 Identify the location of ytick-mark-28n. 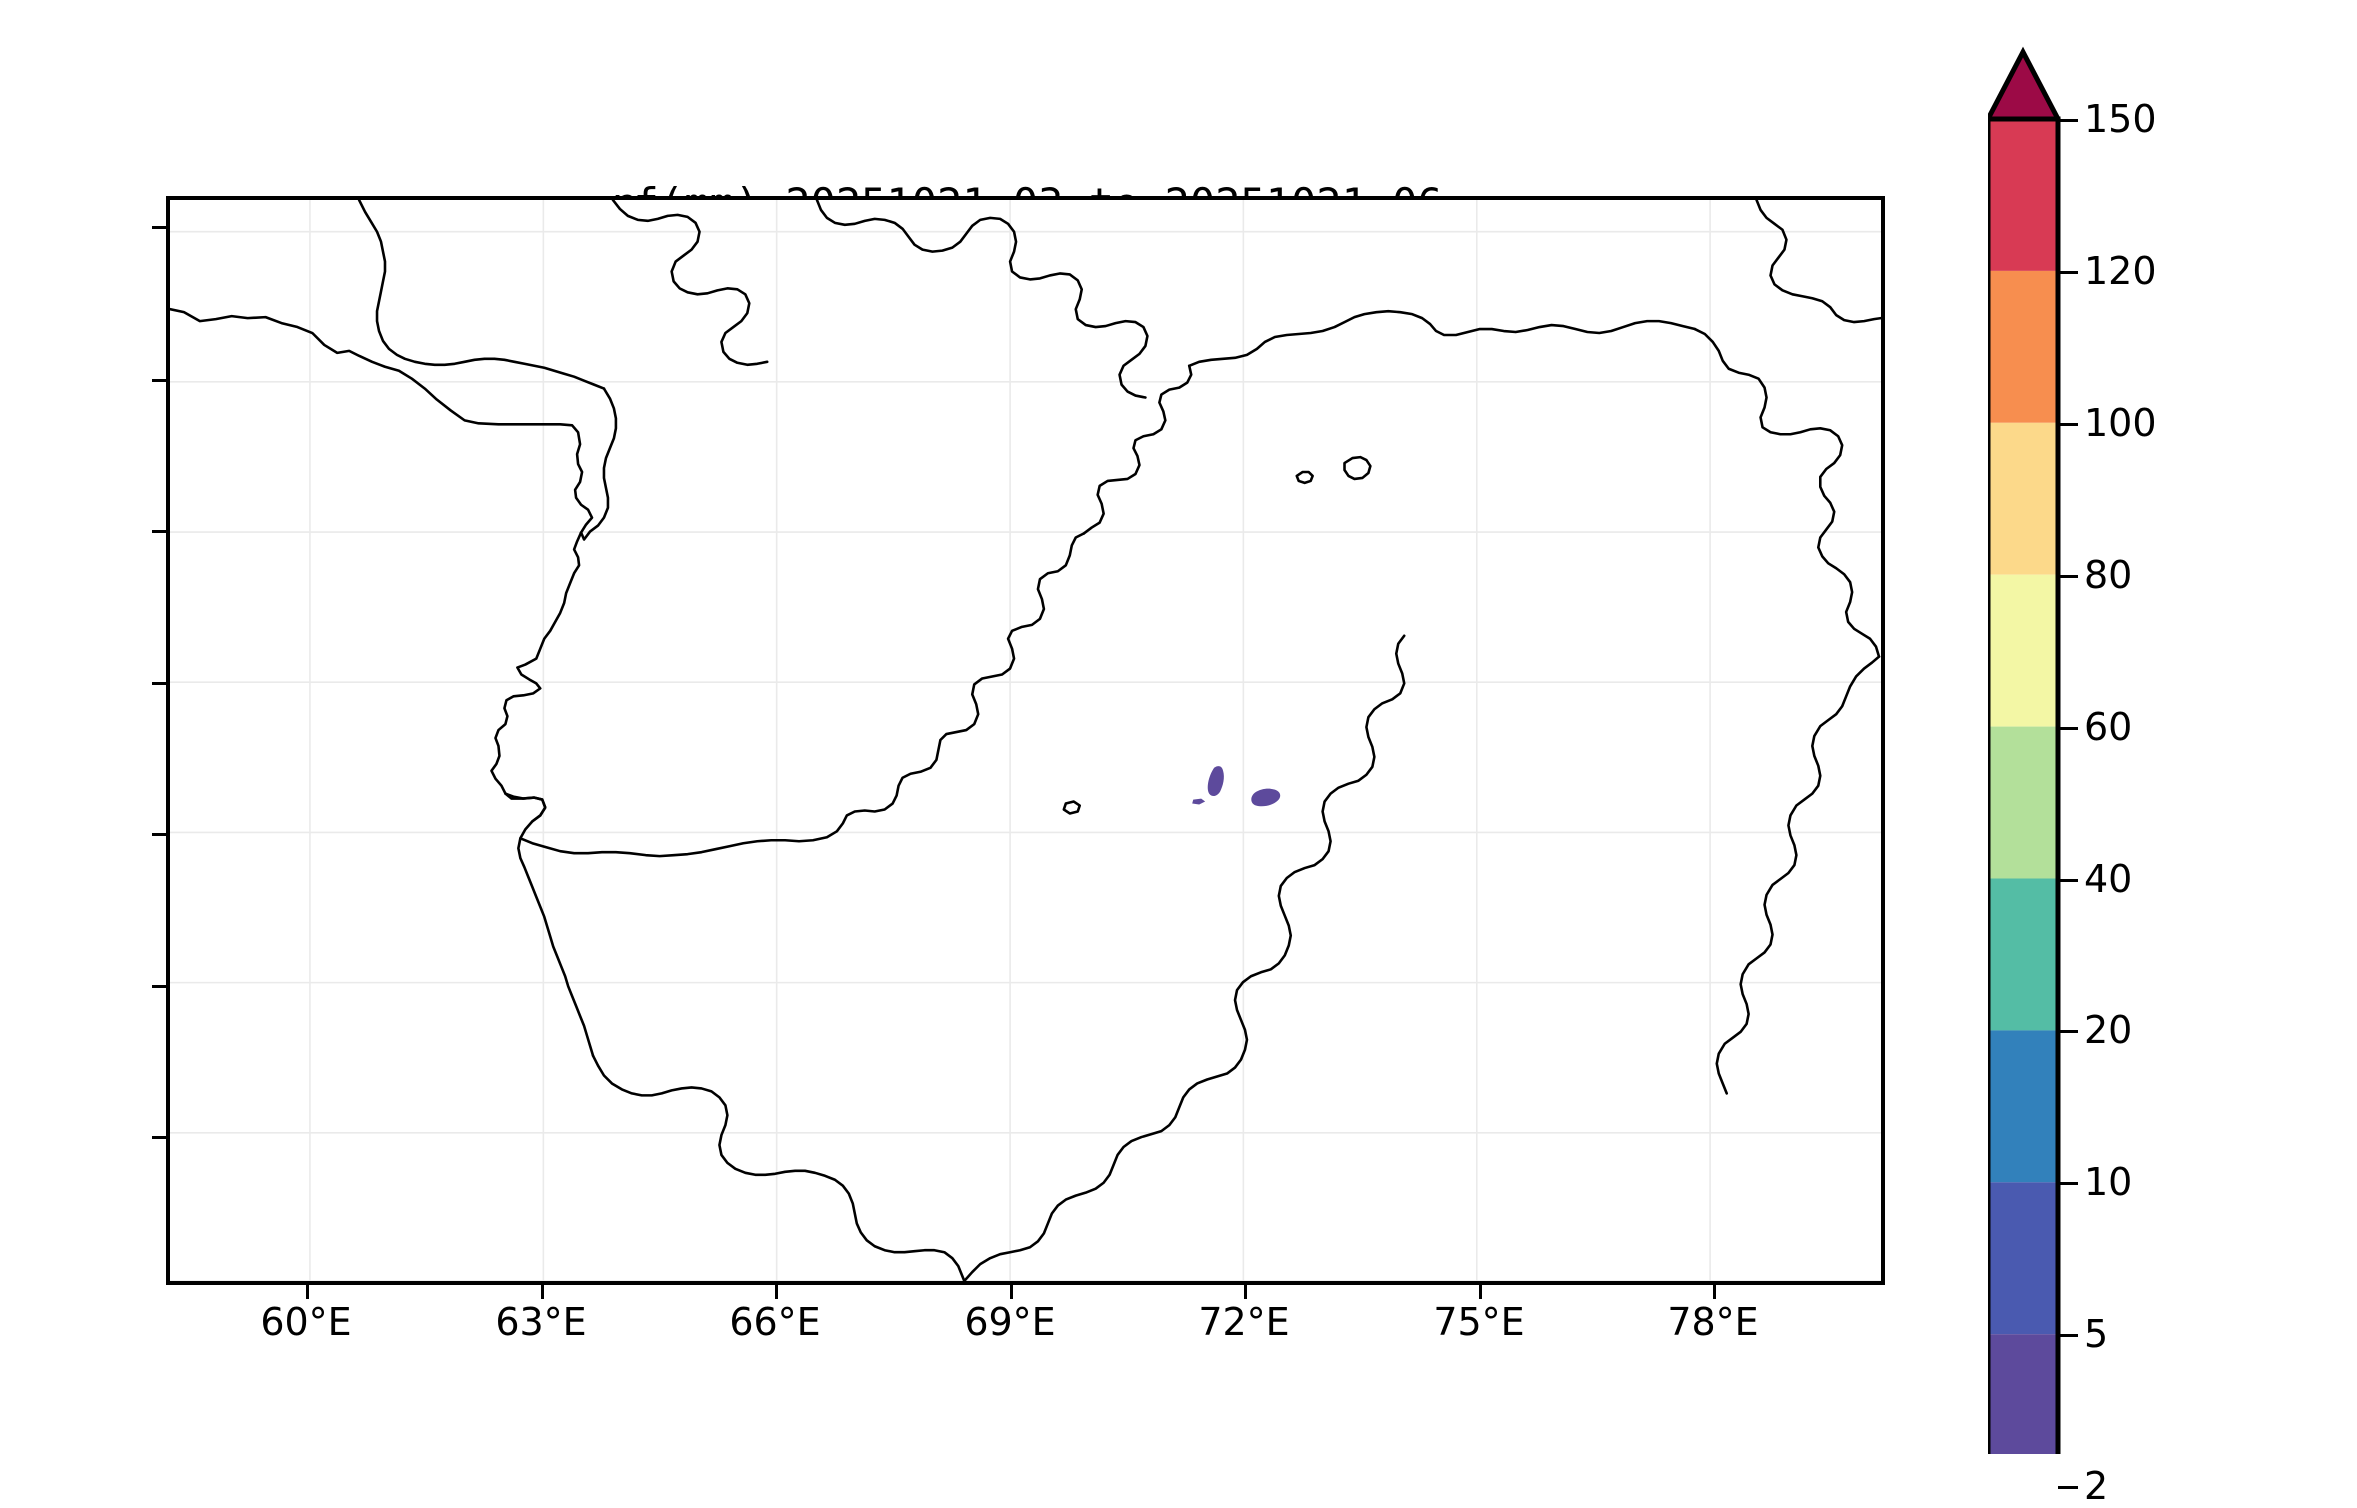
(159, 1137).